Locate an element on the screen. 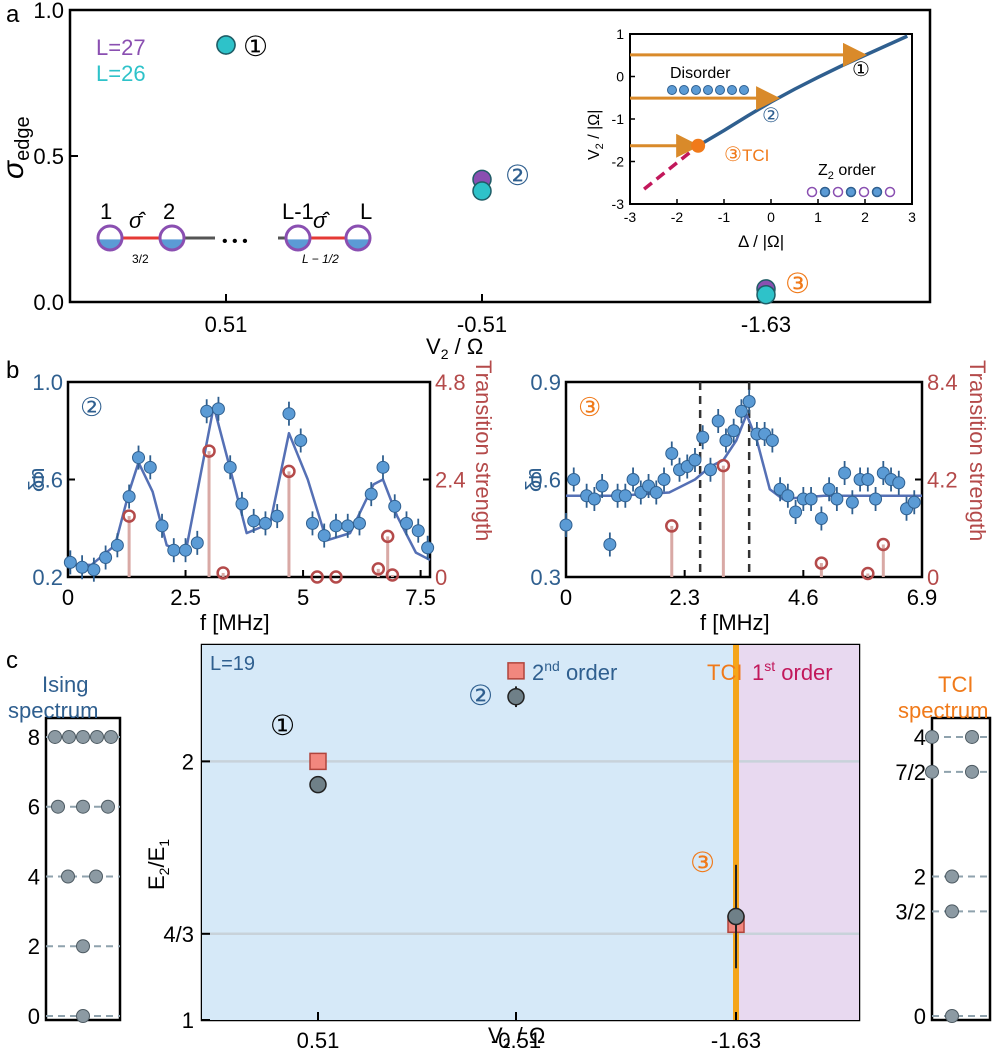  inset-ytick-label: -2 is located at coordinates (618, 162).